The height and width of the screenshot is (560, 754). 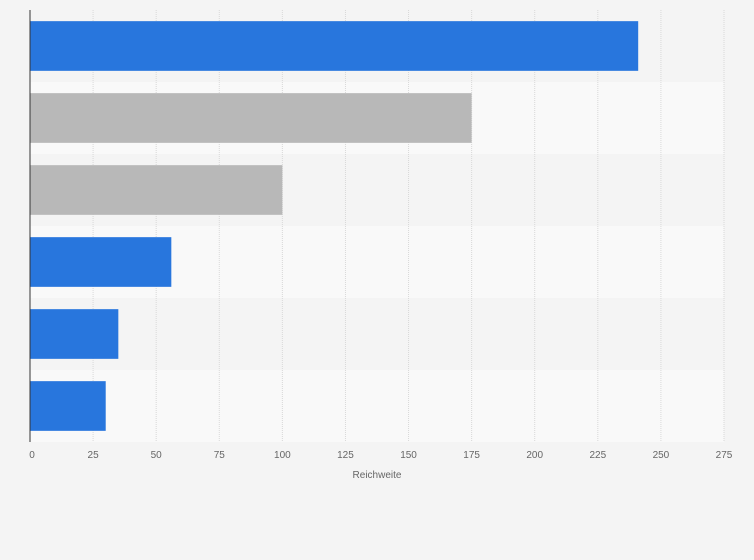 I want to click on x-tick-label: 275, so click(x=724, y=455).